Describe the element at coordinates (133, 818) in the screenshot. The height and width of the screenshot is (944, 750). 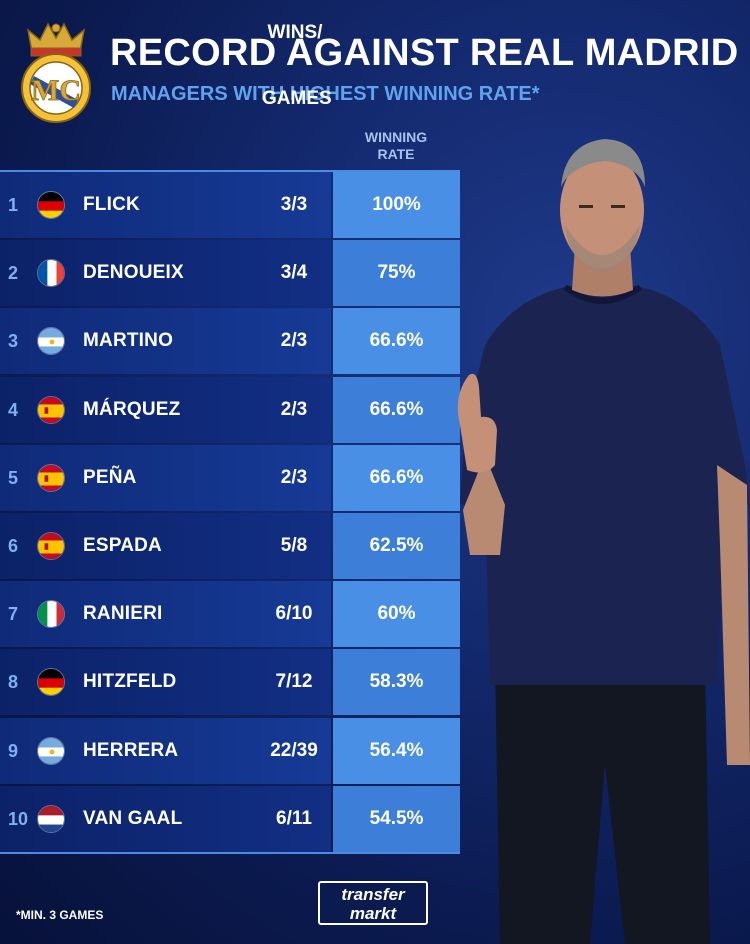
I see `manager-name: VAN GAAL` at that location.